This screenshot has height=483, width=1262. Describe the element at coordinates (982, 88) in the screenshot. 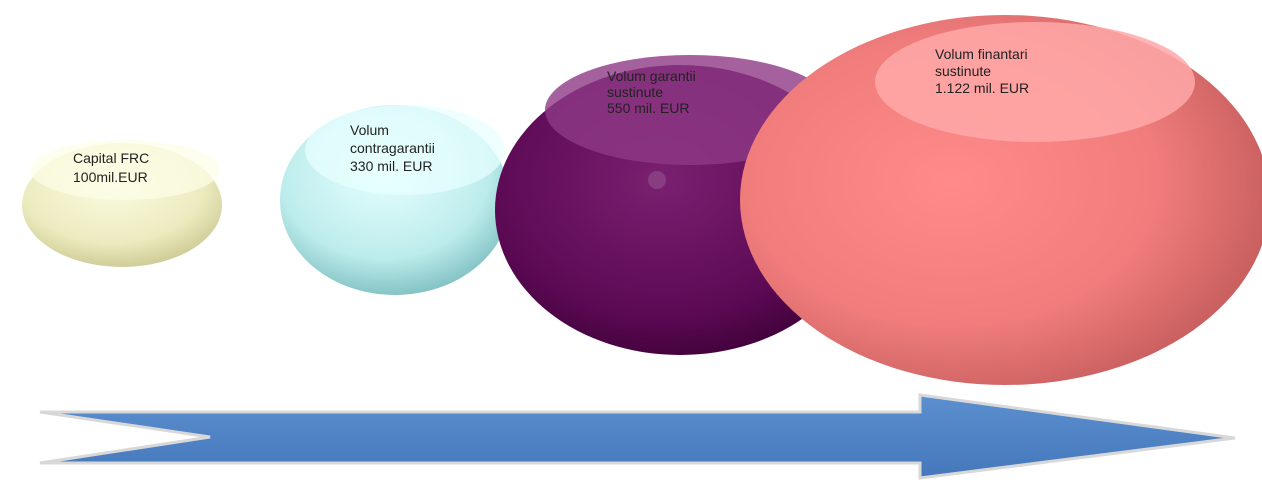

I see `node-label: 1.122 mil. EUR` at that location.